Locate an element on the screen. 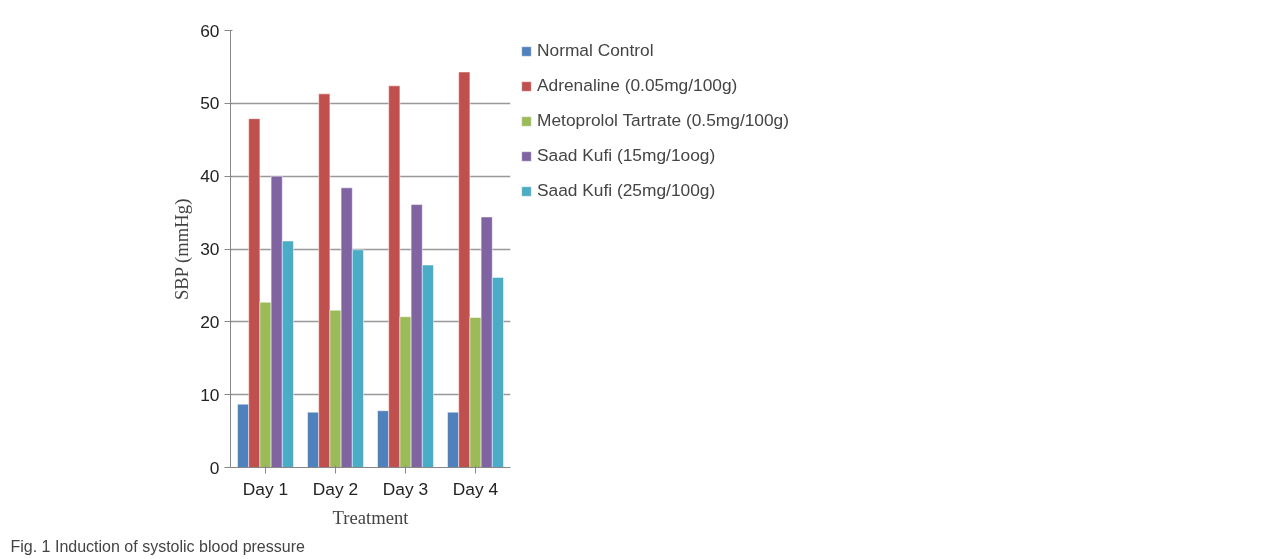 The image size is (1287, 559). x-axis-title: Treatment is located at coordinates (371, 517).